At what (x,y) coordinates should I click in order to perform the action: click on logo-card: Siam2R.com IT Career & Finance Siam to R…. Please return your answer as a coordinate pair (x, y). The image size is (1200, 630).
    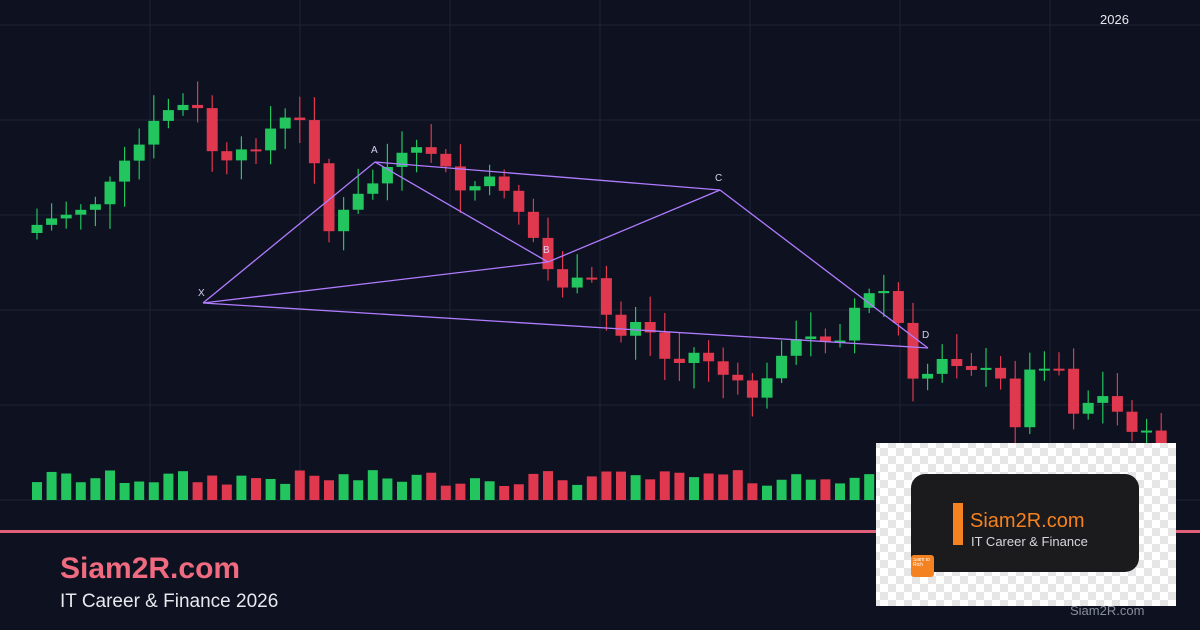
    Looking at the image, I should click on (1026, 524).